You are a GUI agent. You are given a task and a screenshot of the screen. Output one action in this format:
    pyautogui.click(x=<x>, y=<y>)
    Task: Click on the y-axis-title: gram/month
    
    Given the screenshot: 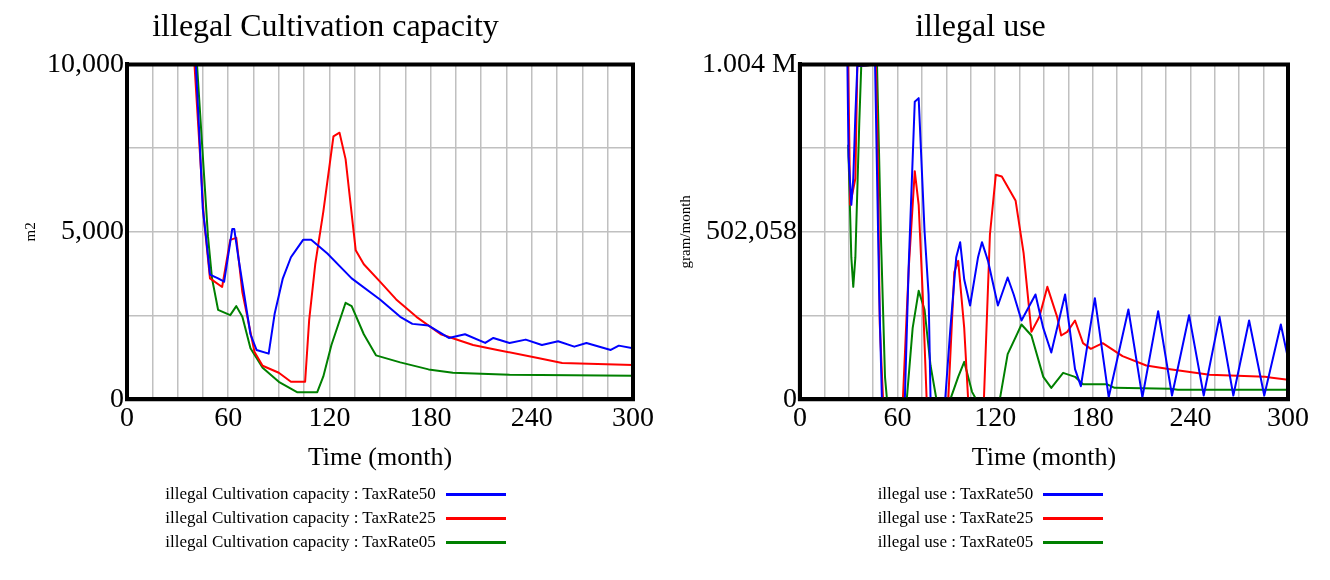 What is the action you would take?
    pyautogui.click(x=684, y=231)
    